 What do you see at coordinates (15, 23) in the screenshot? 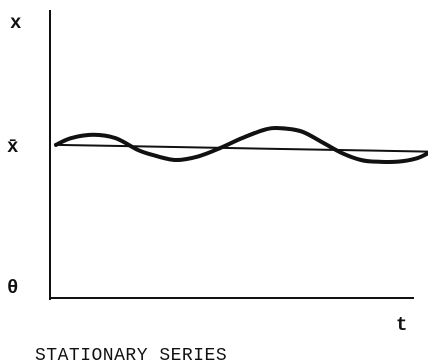
I see `y-axis-label: x` at bounding box center [15, 23].